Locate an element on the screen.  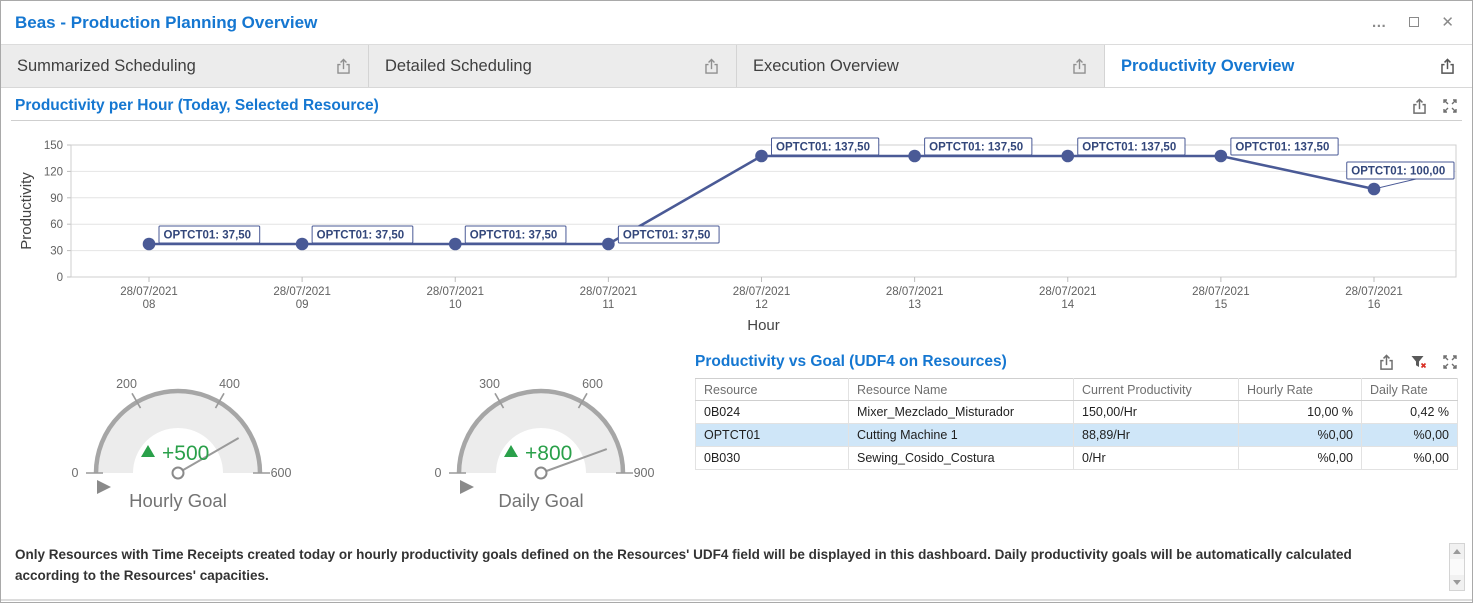
gauge-title: Hourly Goal is located at coordinates (178, 500).